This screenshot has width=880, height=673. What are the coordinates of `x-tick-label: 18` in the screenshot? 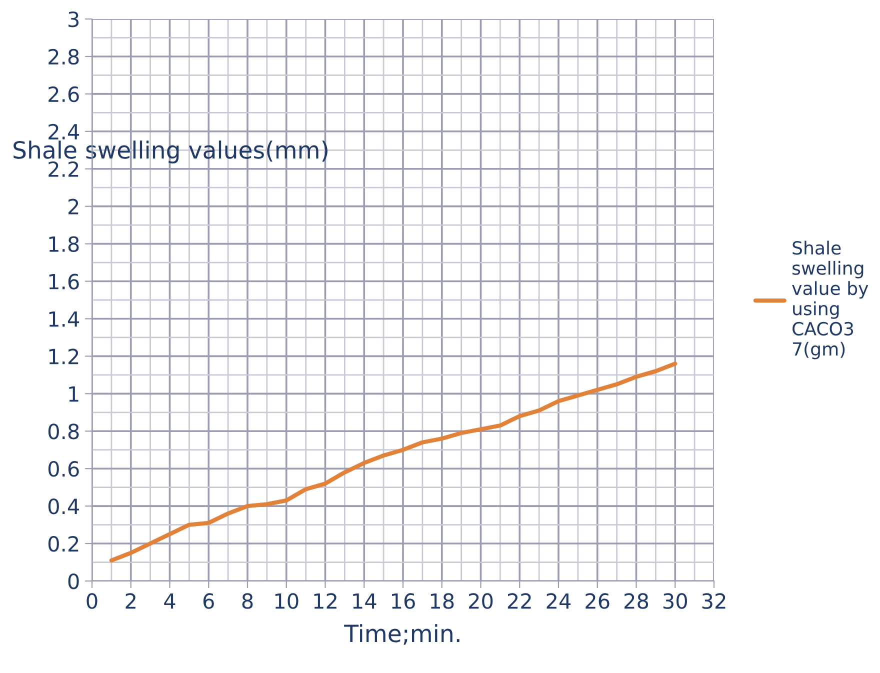 It's located at (442, 601).